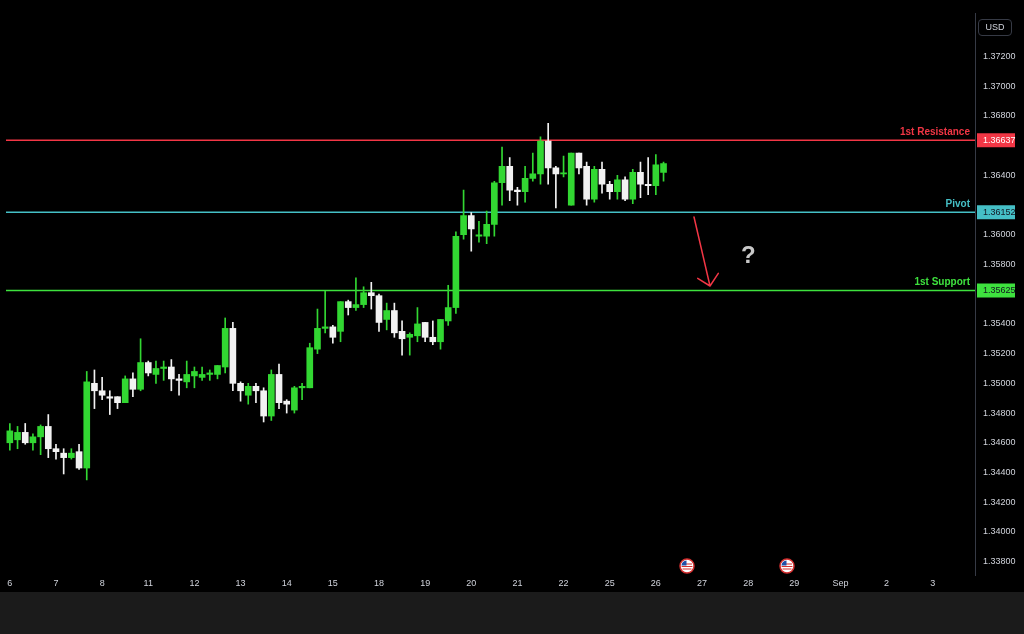 The width and height of the screenshot is (1024, 634). Describe the element at coordinates (942, 282) in the screenshot. I see `ref-line-label: 1st Support` at that location.